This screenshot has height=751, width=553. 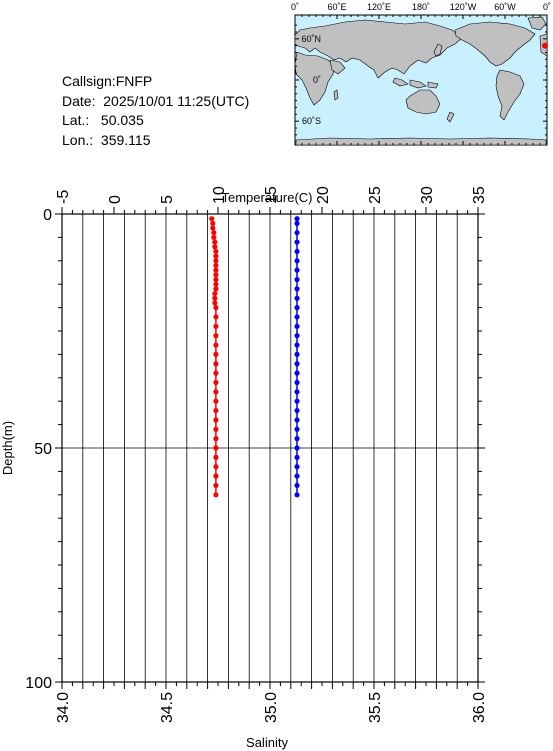 I want to click on depth-tick-labels: 0 50 100, so click(x=38, y=449).